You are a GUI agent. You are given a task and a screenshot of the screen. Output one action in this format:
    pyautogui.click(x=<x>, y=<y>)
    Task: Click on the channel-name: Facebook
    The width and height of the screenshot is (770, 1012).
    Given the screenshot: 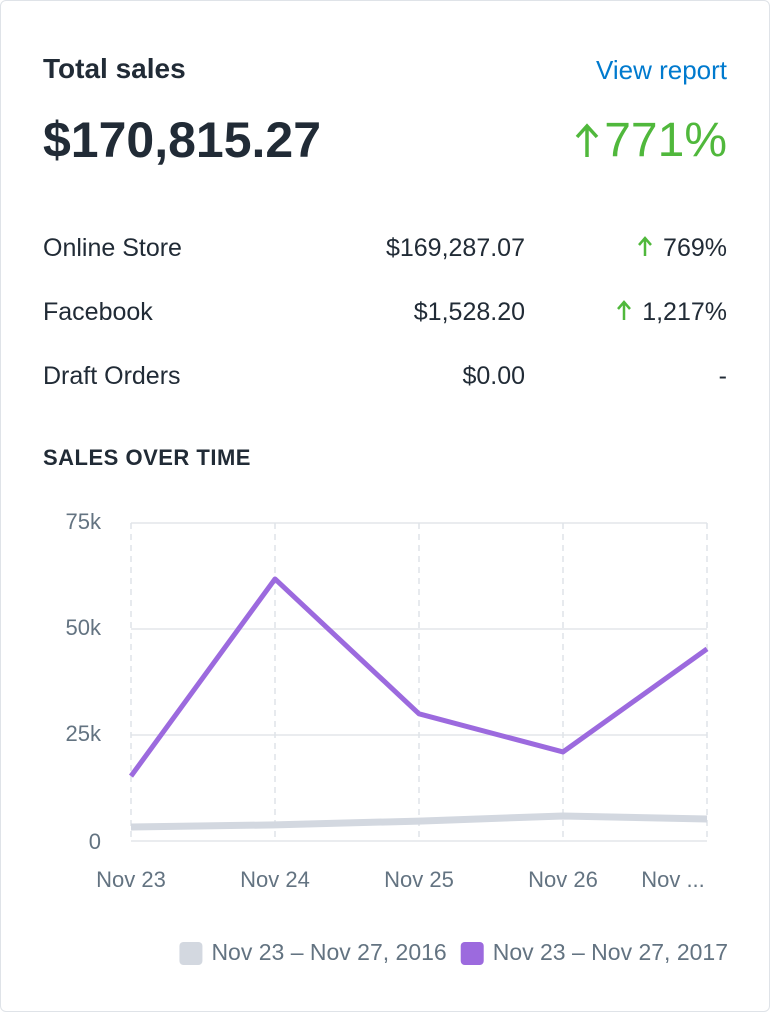 What is the action you would take?
    pyautogui.click(x=98, y=312)
    